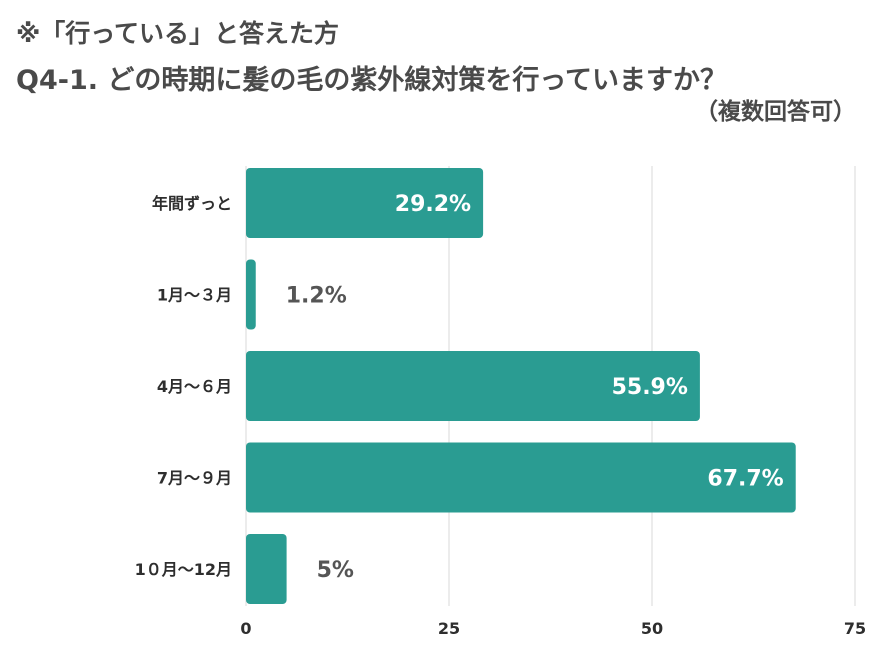  What do you see at coordinates (449, 628) in the screenshot?
I see `x-tick-label-1: 25` at bounding box center [449, 628].